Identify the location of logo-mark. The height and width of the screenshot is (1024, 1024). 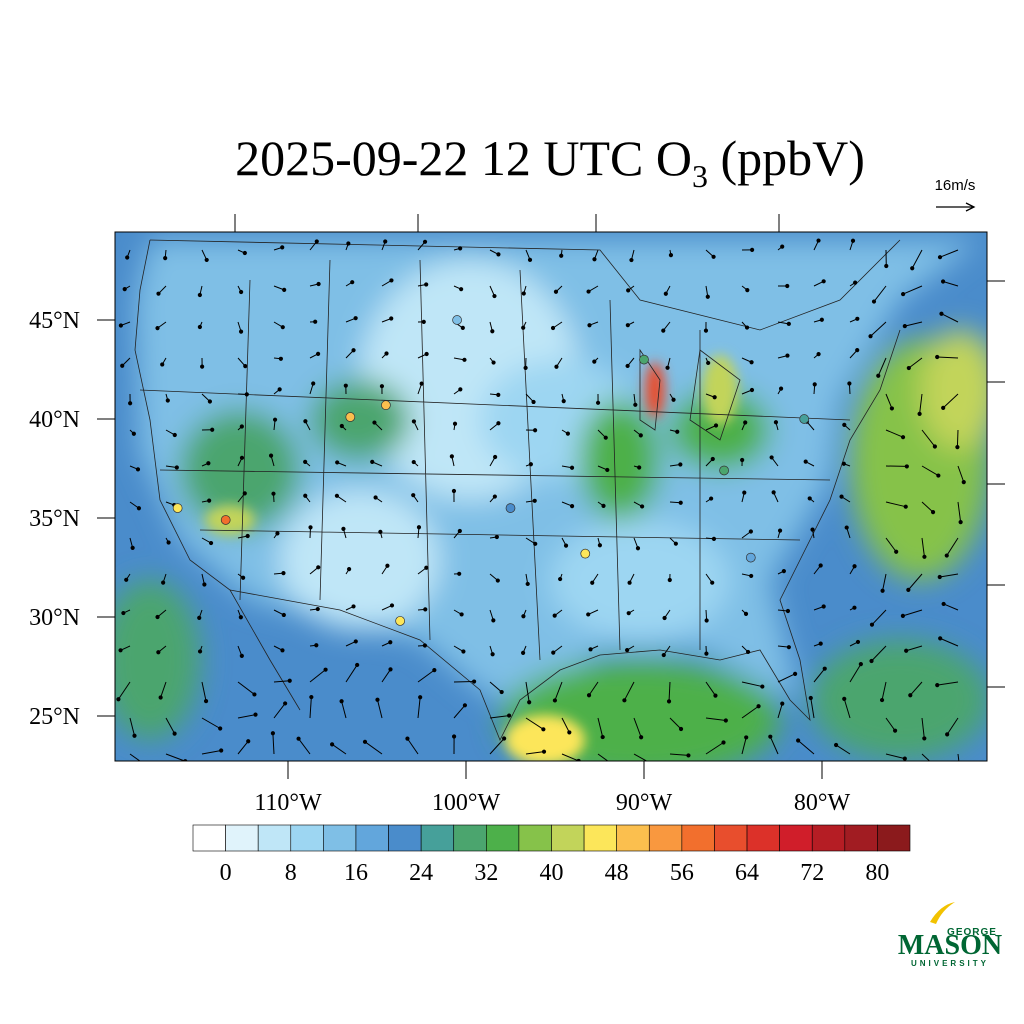
(942, 913).